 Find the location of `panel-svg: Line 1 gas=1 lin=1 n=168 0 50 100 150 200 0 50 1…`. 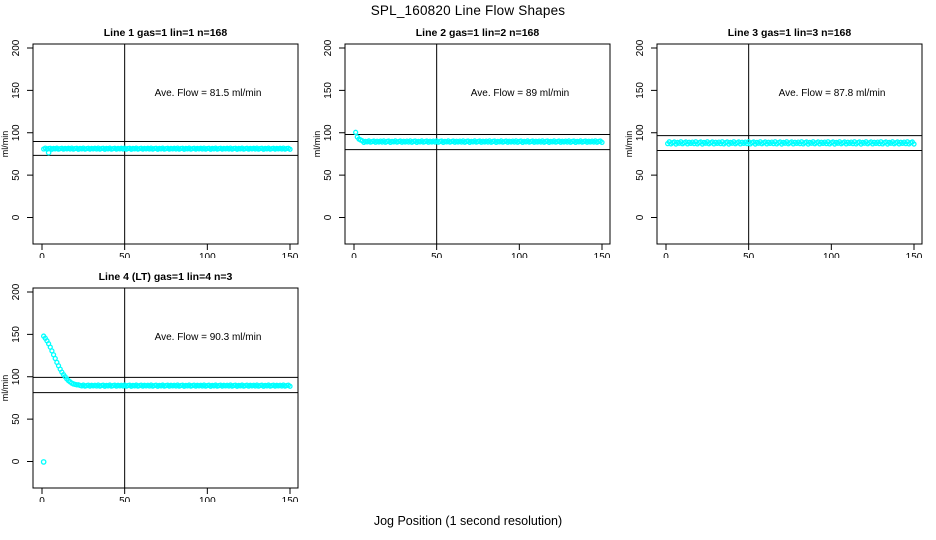

panel-svg: Line 1 gas=1 lin=1 n=168 0 50 100 150 200 0 50 1… is located at coordinates (149, 142).